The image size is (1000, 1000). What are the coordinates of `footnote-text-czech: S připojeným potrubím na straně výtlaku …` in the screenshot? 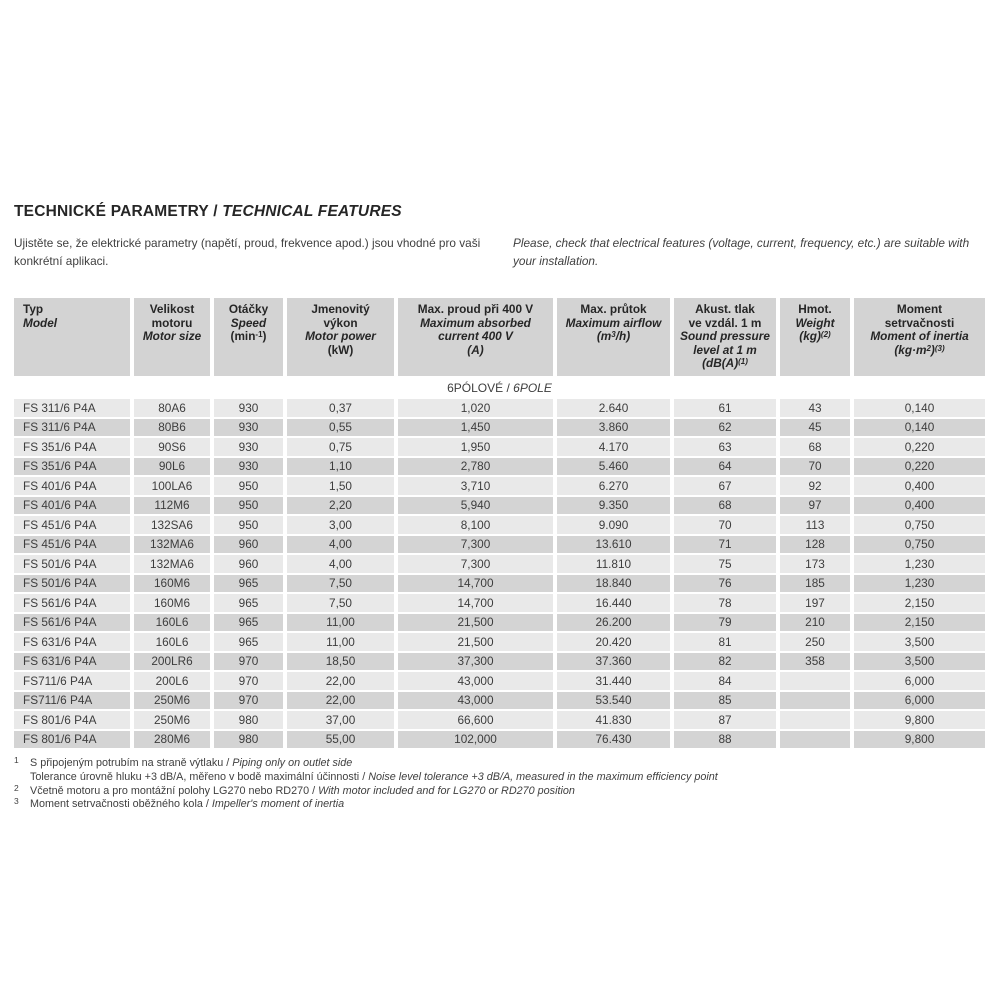 It's located at (131, 763).